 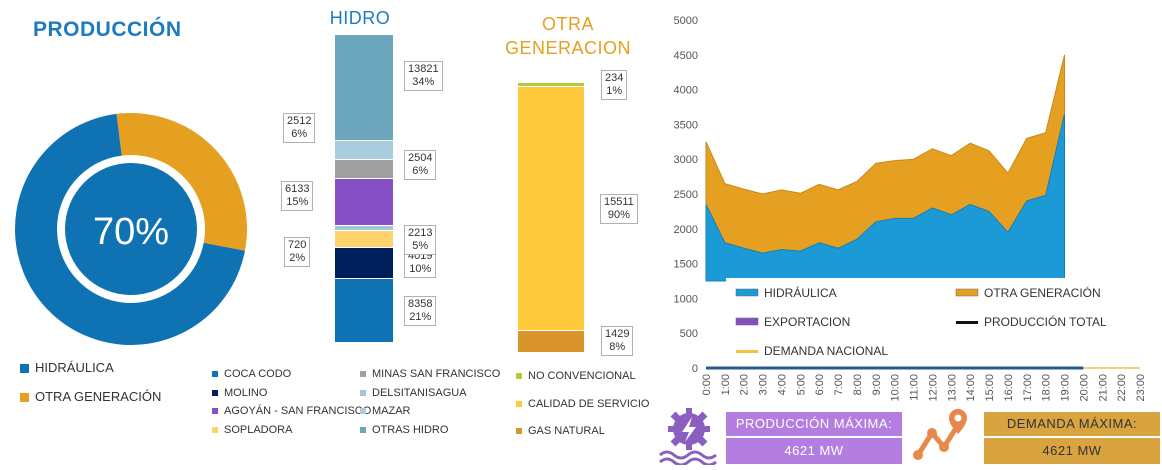 I want to click on data-label-sopladora: 2213 5%, so click(x=420, y=240).